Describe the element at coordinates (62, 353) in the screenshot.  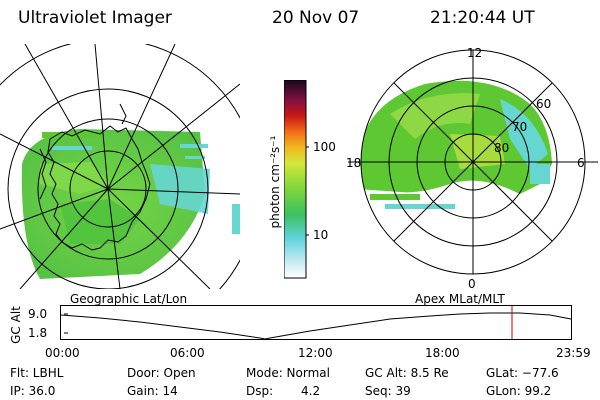
I see `altitude-xtick-0000: 00:00` at that location.